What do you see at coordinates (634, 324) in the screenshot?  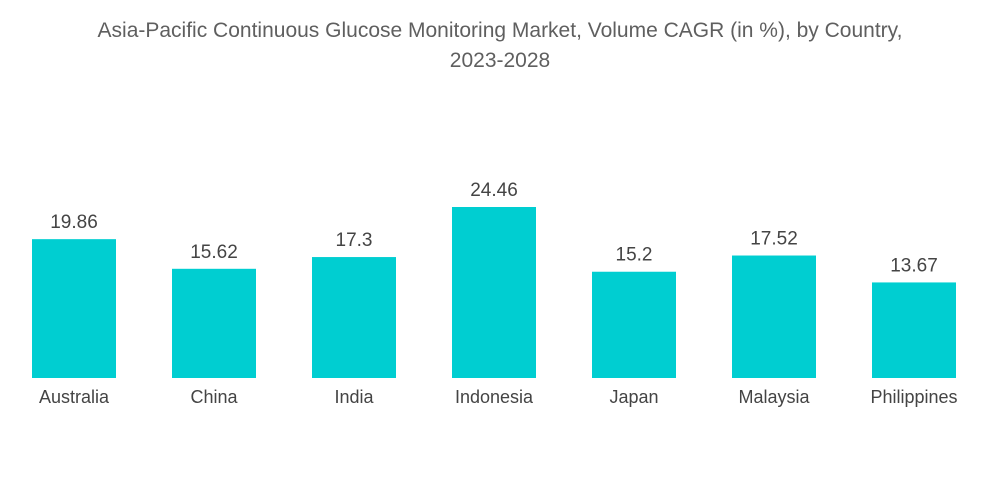 I see `bar-japan` at bounding box center [634, 324].